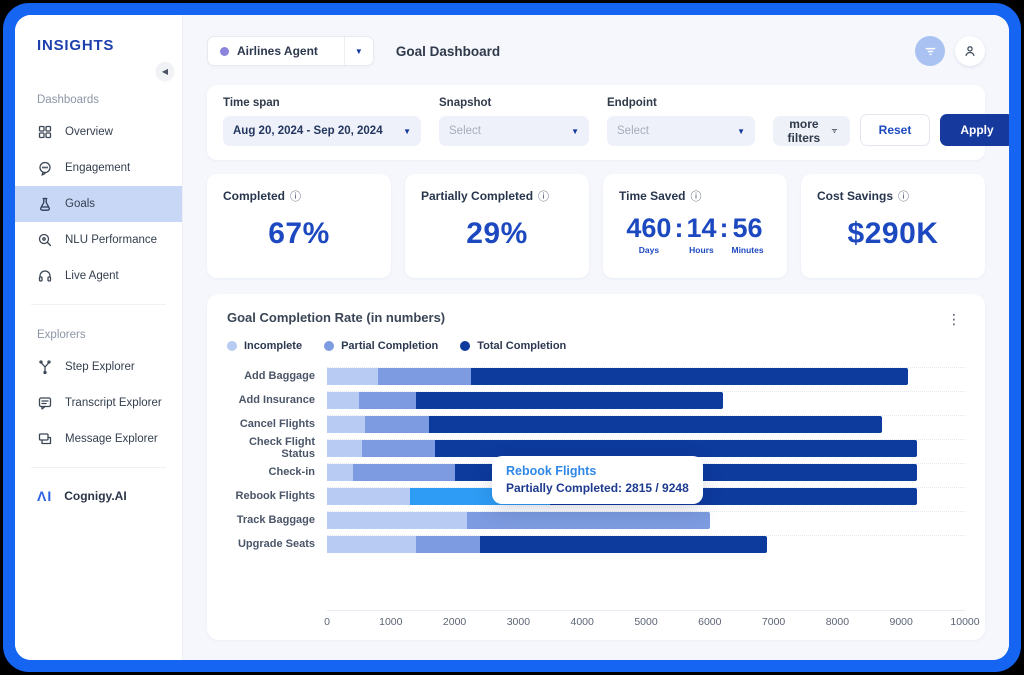 The image size is (1024, 675). Describe the element at coordinates (275, 496) in the screenshot. I see `category-label: Rebook Flights` at that location.